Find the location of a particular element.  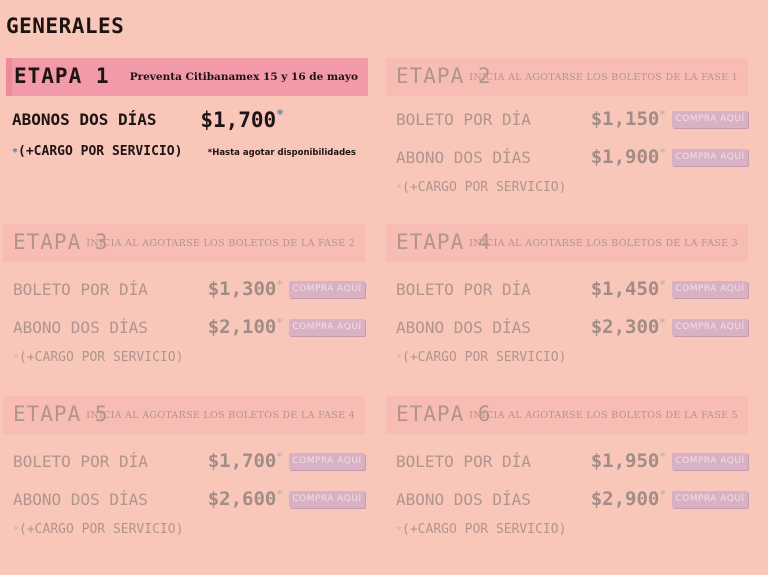

stage-3-boleto-label: BOLETO POR DÍA is located at coordinates (80, 289).